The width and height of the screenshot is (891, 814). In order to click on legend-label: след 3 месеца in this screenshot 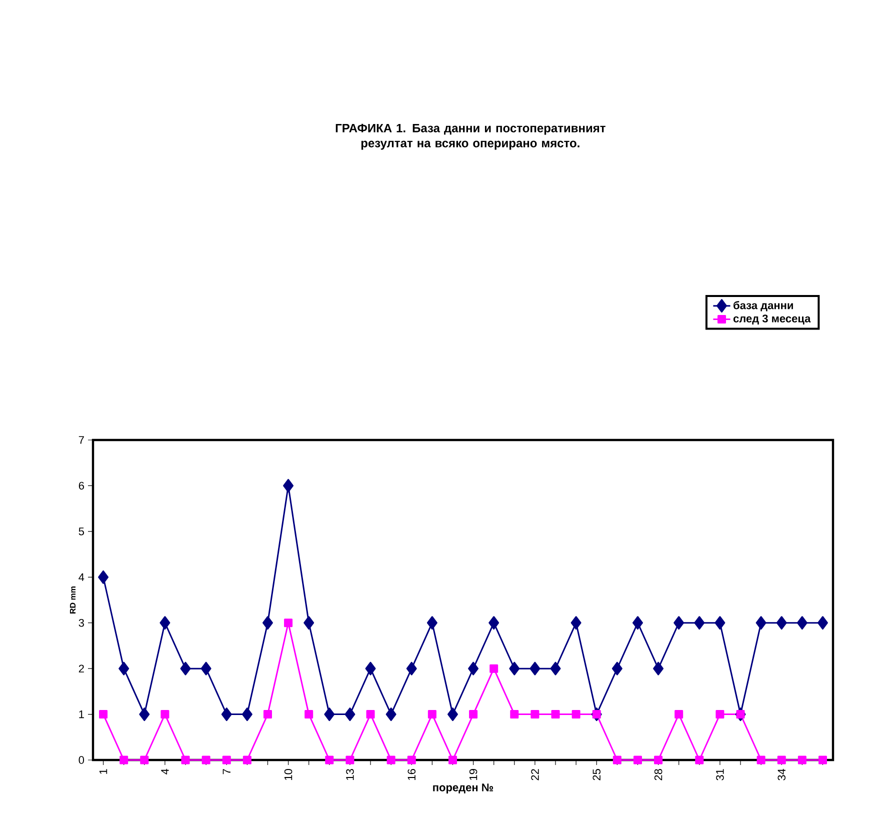, I will do `click(772, 319)`.